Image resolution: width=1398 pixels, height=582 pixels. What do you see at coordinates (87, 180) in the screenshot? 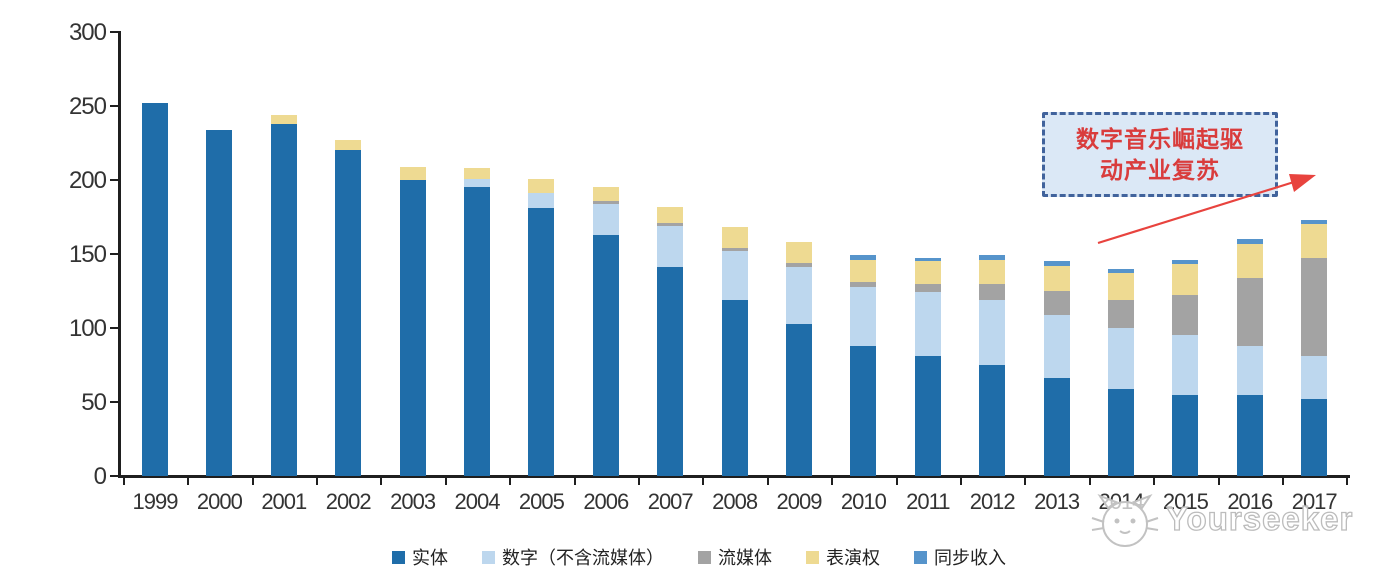
I see `y-tick-label: 200` at bounding box center [87, 180].